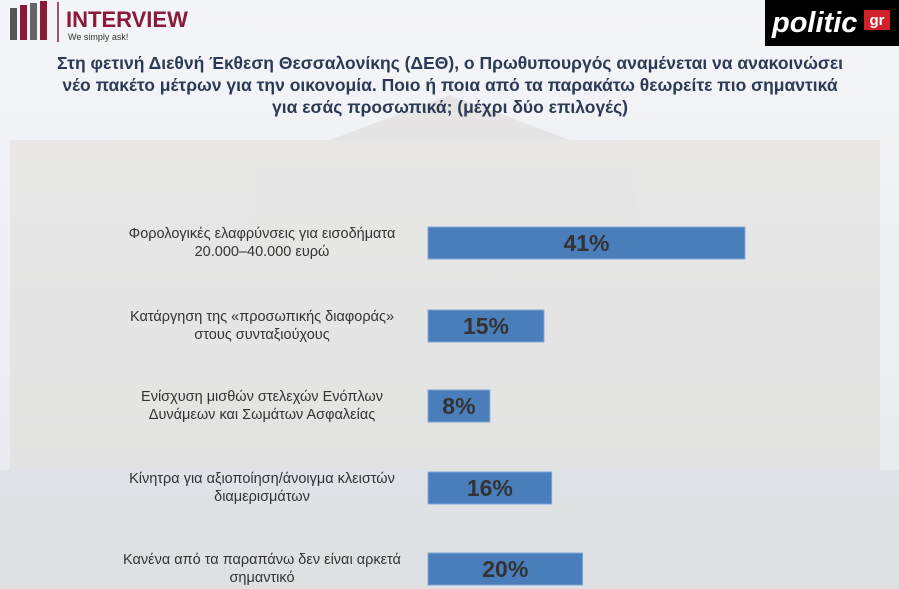 The image size is (899, 589). I want to click on value-label: 41%, so click(586, 243).